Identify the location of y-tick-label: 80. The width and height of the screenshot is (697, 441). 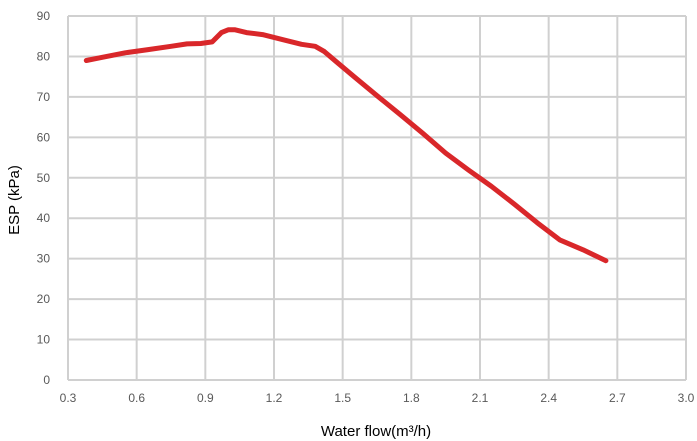
(44, 56).